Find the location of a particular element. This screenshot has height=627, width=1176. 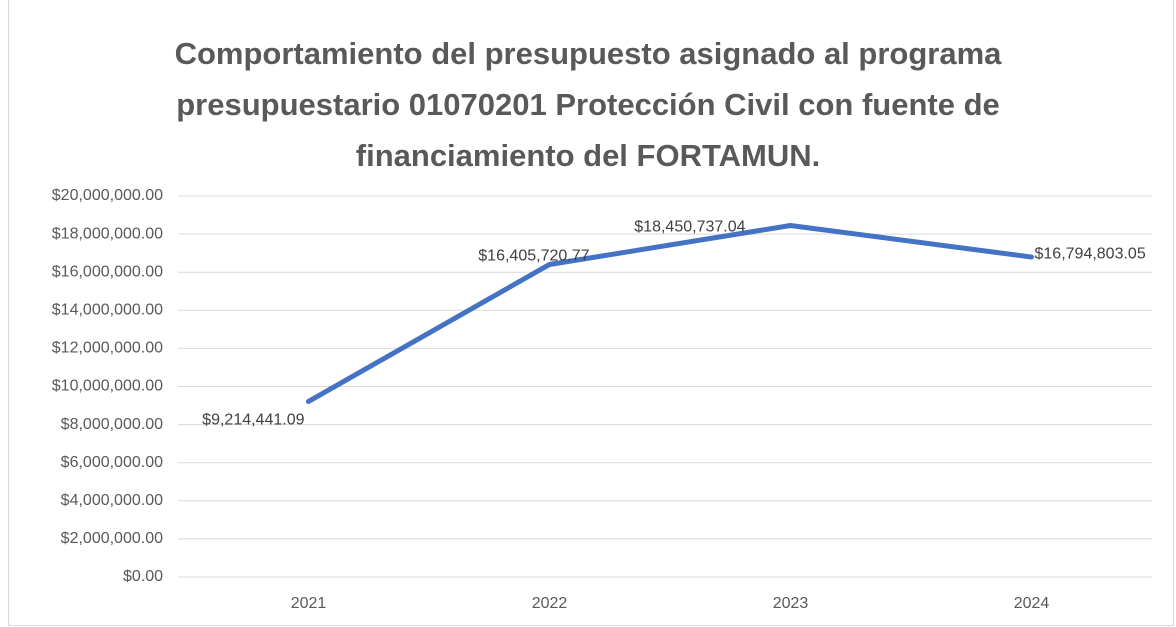

y-tick-label: $2,000,000.00 is located at coordinates (112, 538).